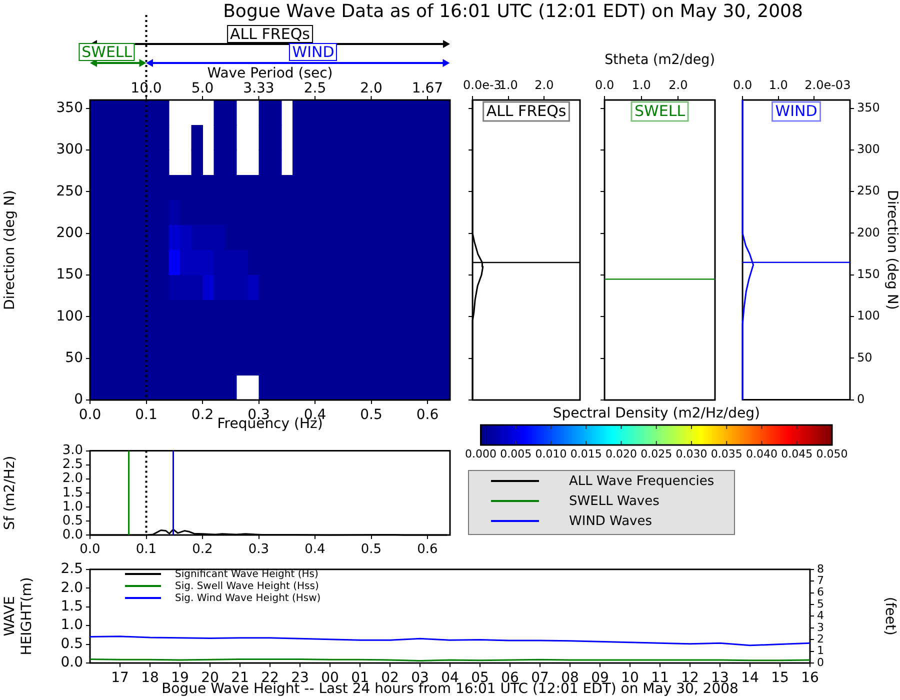  What do you see at coordinates (315, 550) in the screenshot?
I see `x-tick-label: 0.4` at bounding box center [315, 550].